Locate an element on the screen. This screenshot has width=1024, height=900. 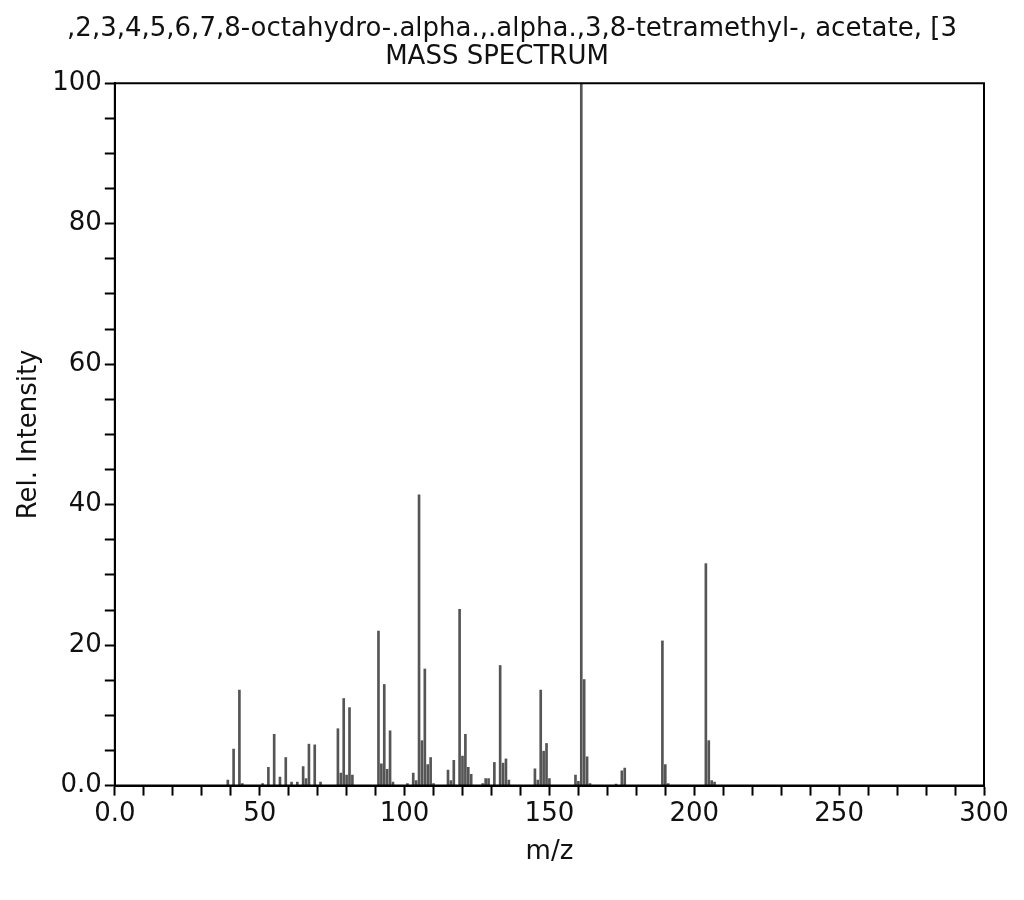
x-axis-title: m/z is located at coordinates (549, 850).